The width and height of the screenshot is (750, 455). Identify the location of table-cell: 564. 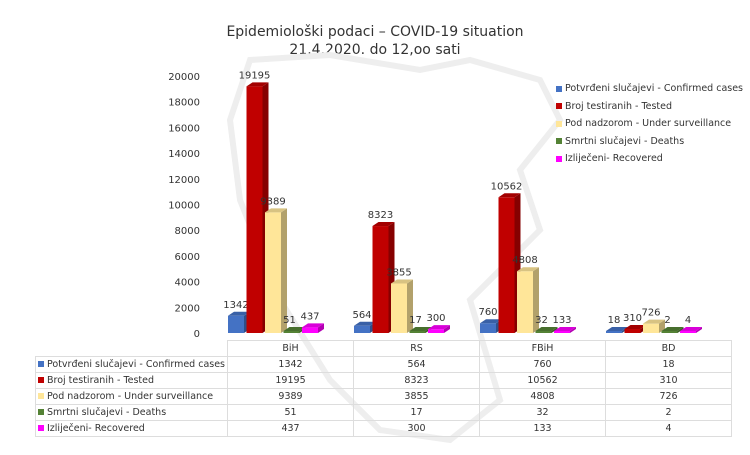
(417, 364).